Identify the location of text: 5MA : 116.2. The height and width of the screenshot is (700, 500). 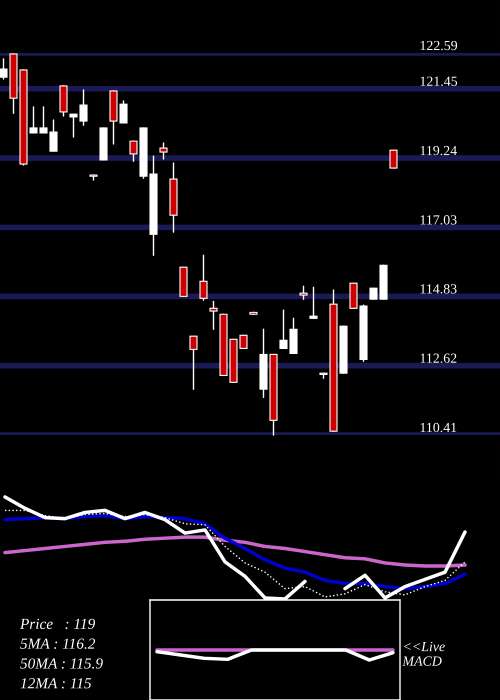
(58, 643).